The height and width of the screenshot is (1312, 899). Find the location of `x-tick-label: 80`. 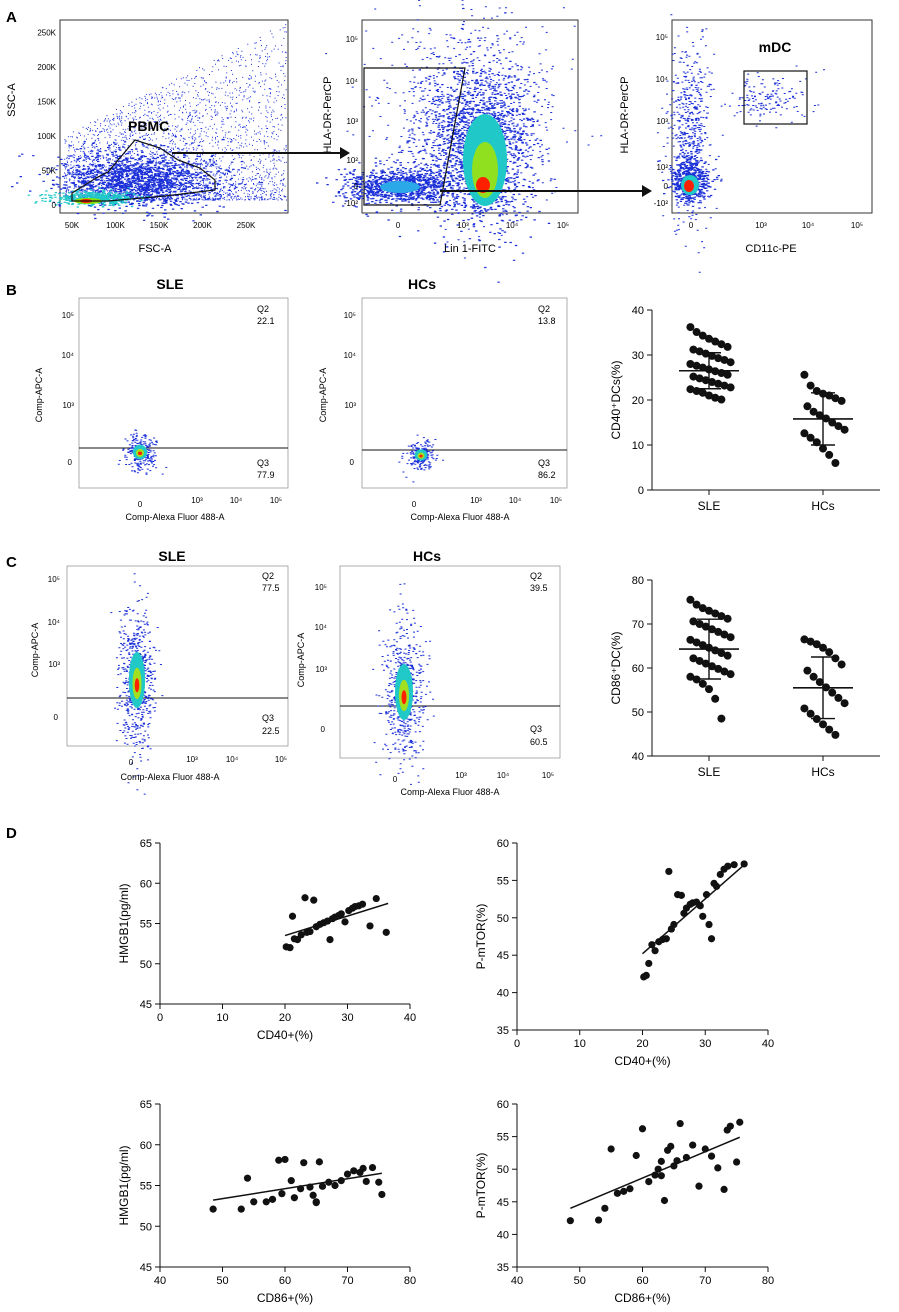

x-tick-label: 80 is located at coordinates (410, 1281).